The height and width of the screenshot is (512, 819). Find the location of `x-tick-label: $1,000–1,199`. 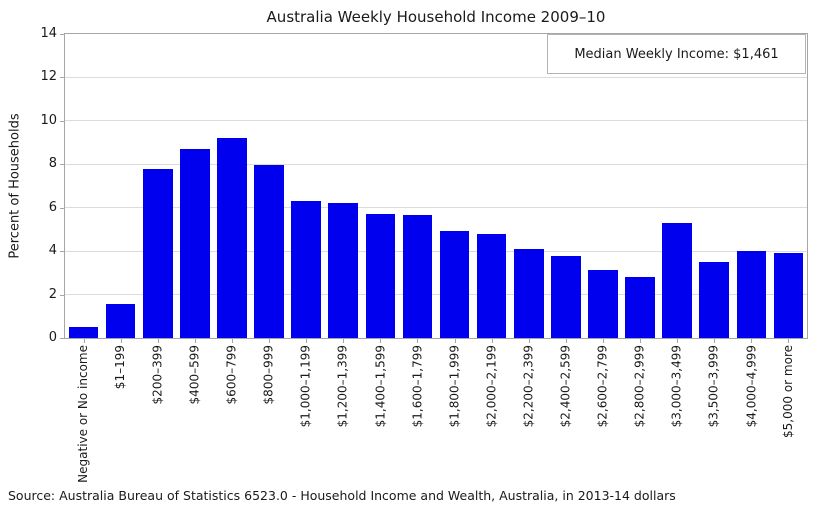

x-tick-label: $1,000–1,199 is located at coordinates (305, 386).